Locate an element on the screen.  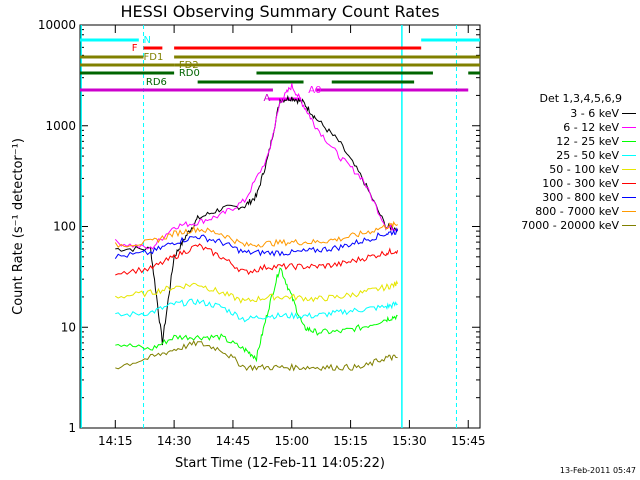
series-line-12-25-kev is located at coordinates (256, 315).